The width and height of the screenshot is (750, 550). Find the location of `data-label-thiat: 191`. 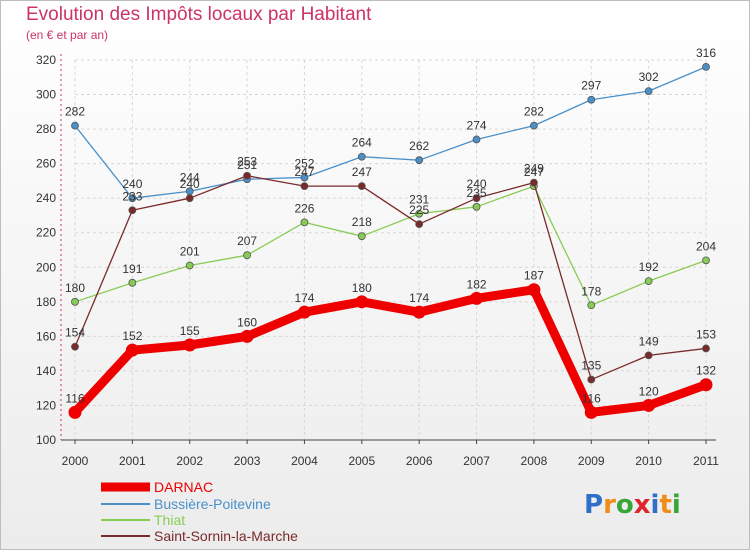

data-label-thiat: 191 is located at coordinates (132, 269).